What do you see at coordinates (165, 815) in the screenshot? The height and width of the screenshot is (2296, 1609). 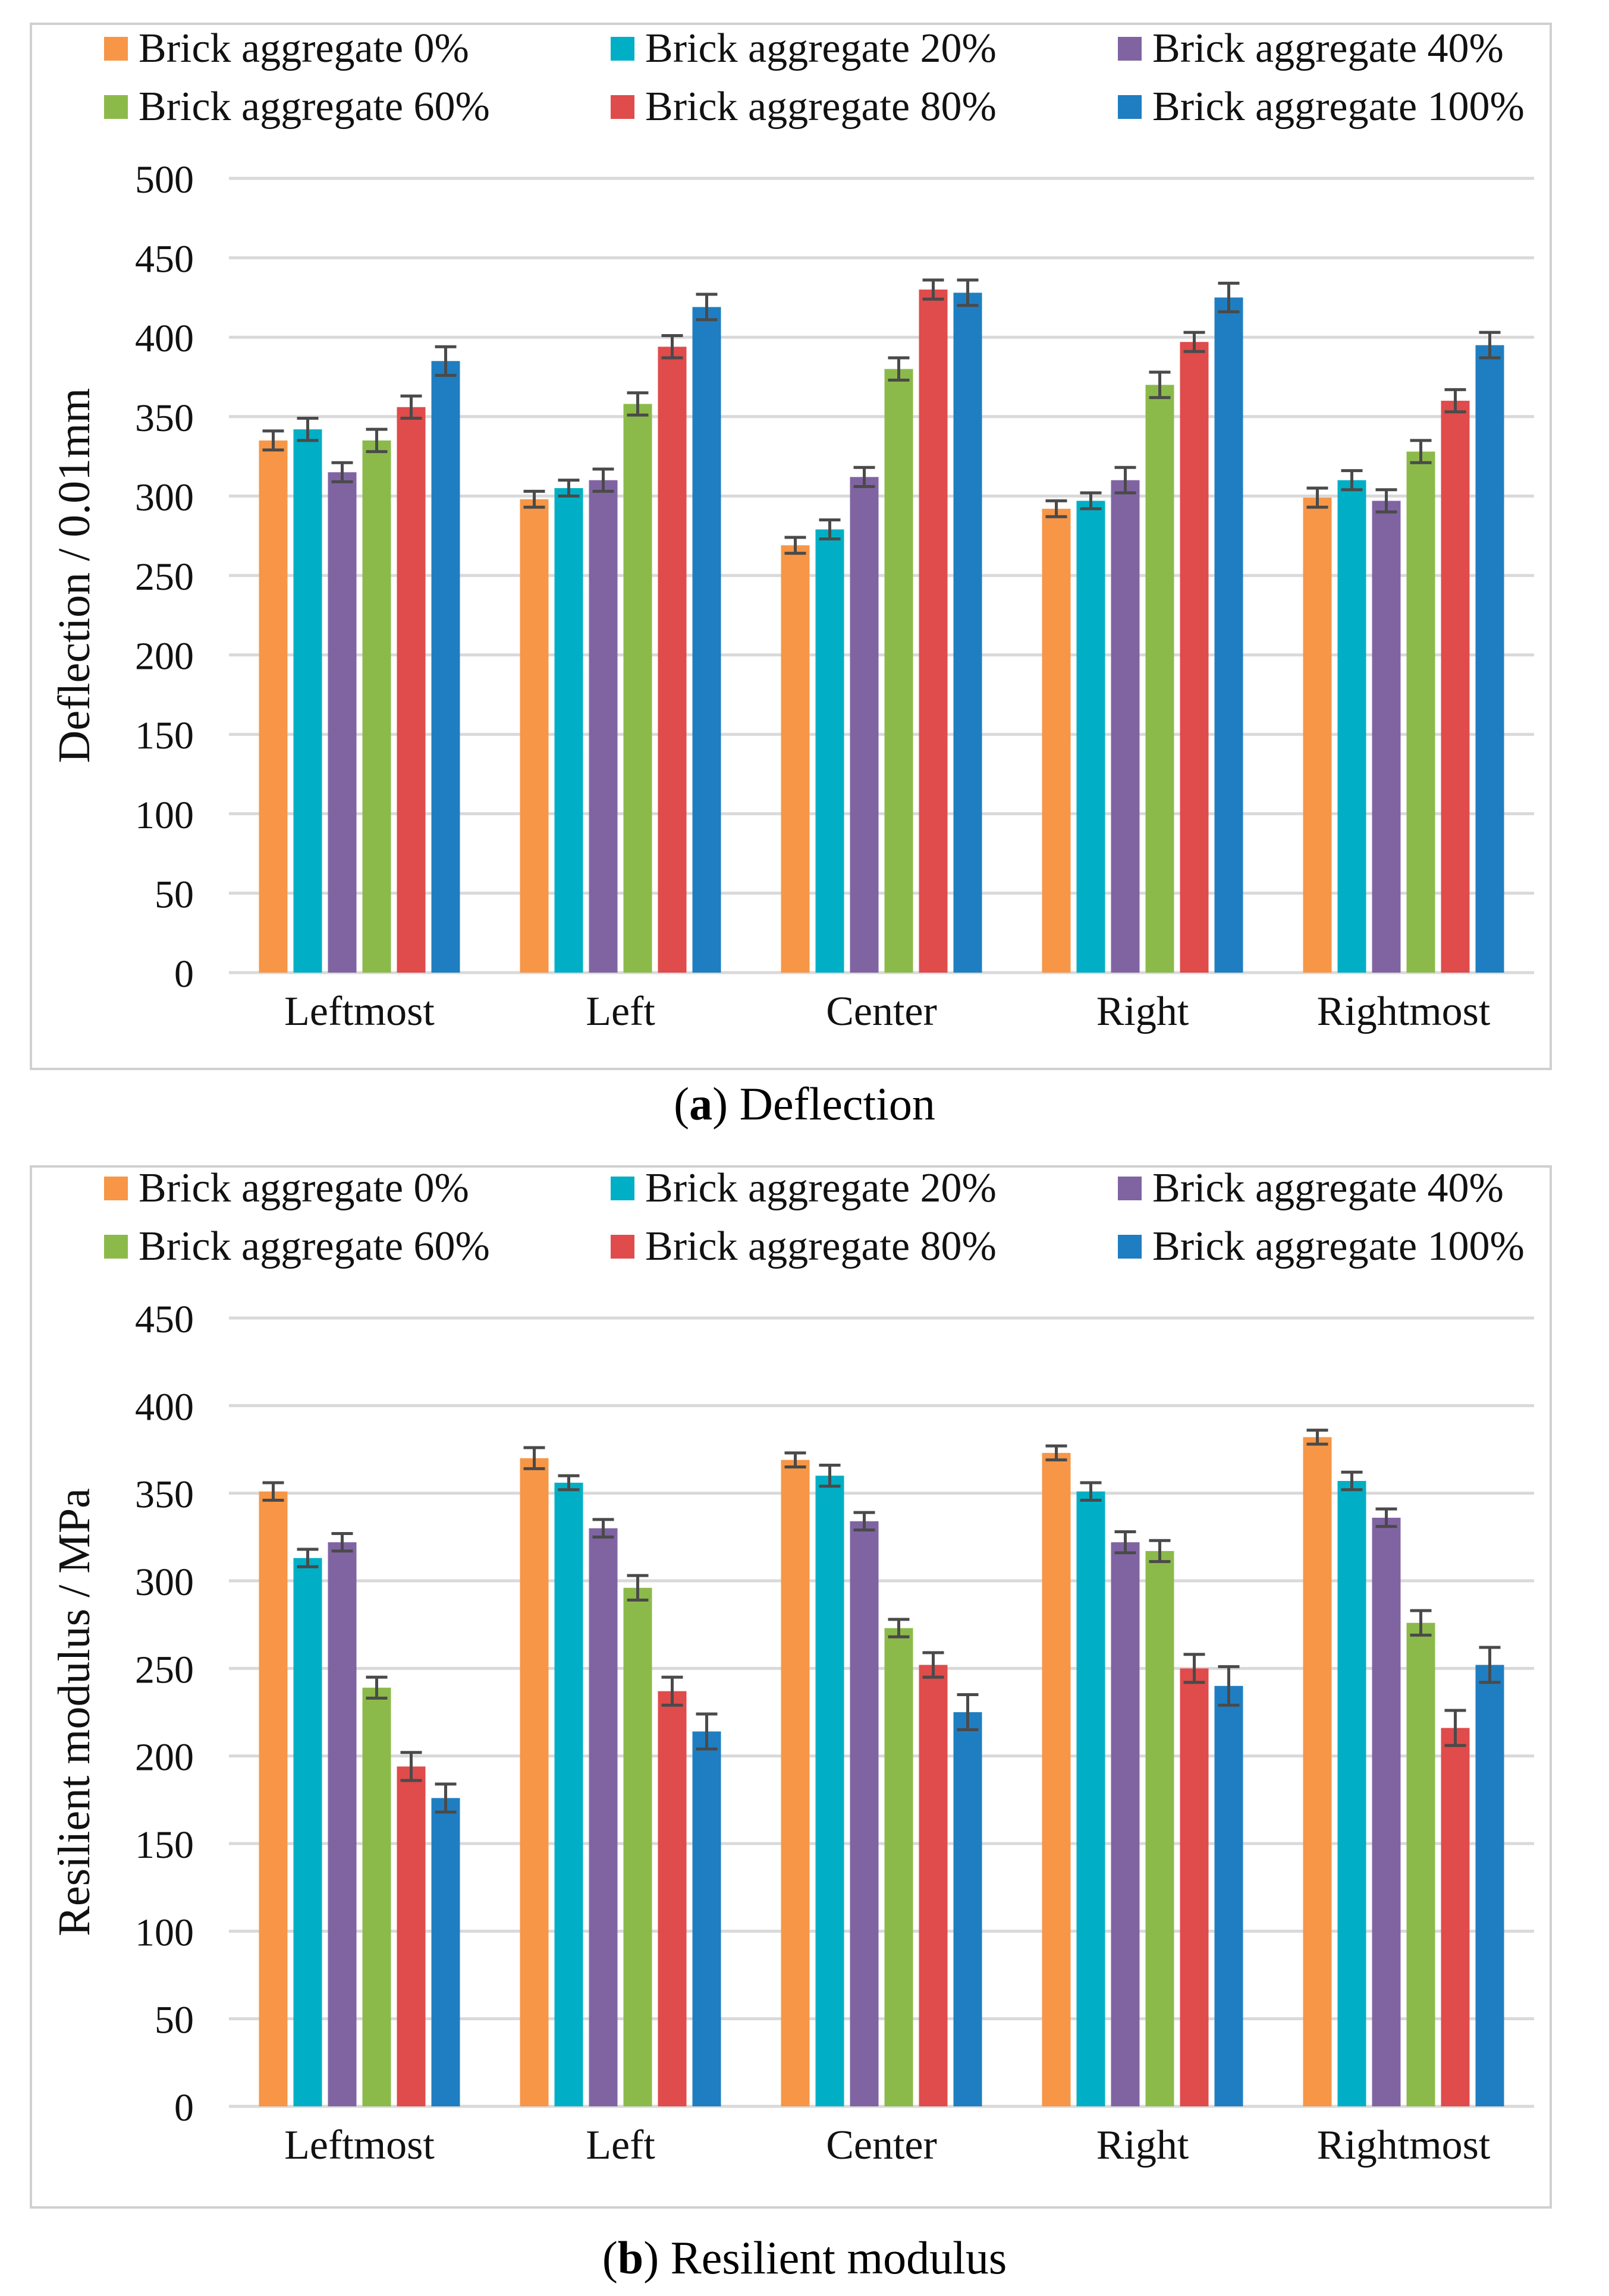 I see `y-tick-label: 100` at bounding box center [165, 815].